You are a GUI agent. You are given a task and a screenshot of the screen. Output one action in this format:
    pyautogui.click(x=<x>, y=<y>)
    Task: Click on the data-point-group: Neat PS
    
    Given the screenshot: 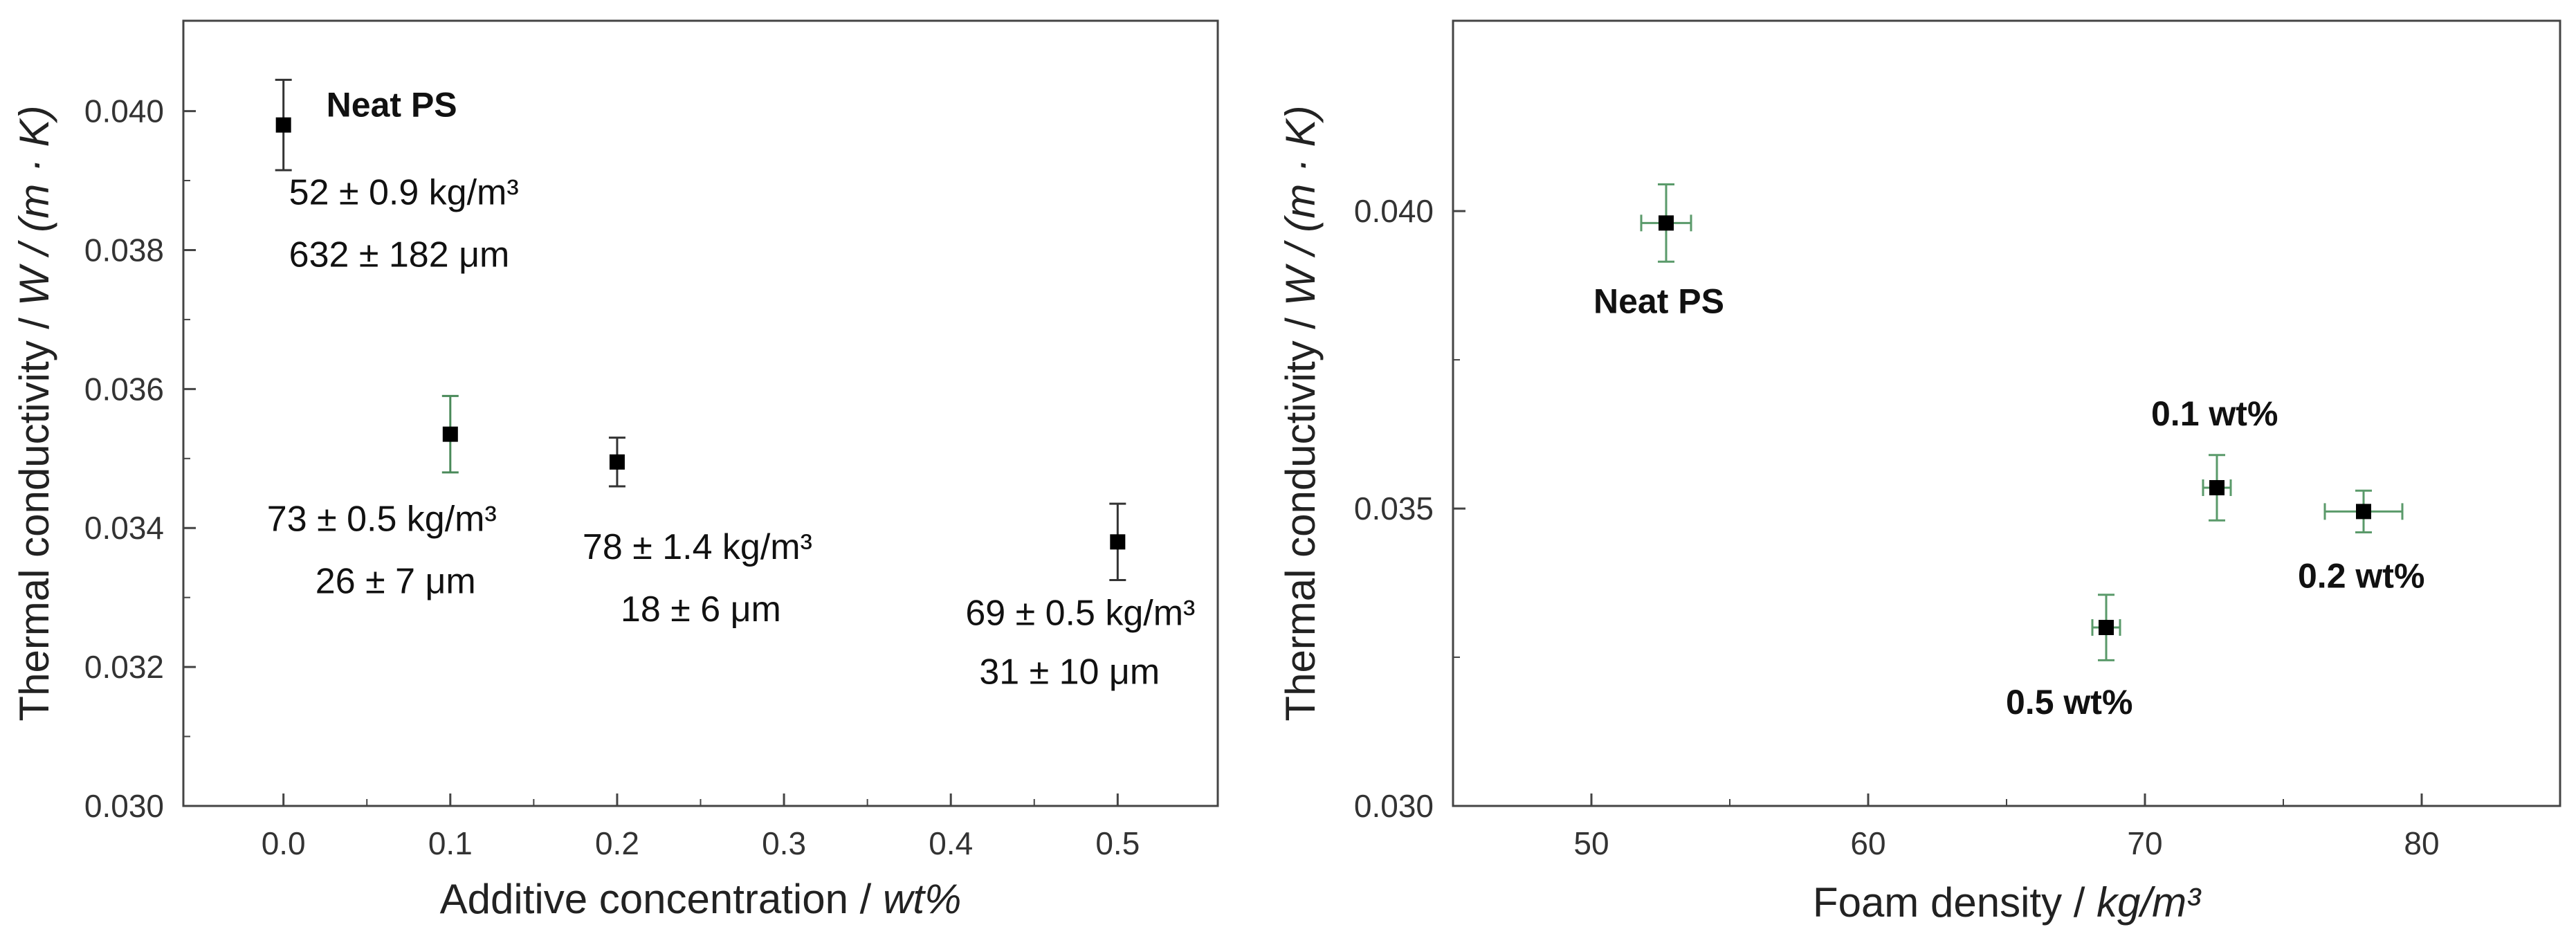 What is the action you would take?
    pyautogui.click(x=1659, y=251)
    